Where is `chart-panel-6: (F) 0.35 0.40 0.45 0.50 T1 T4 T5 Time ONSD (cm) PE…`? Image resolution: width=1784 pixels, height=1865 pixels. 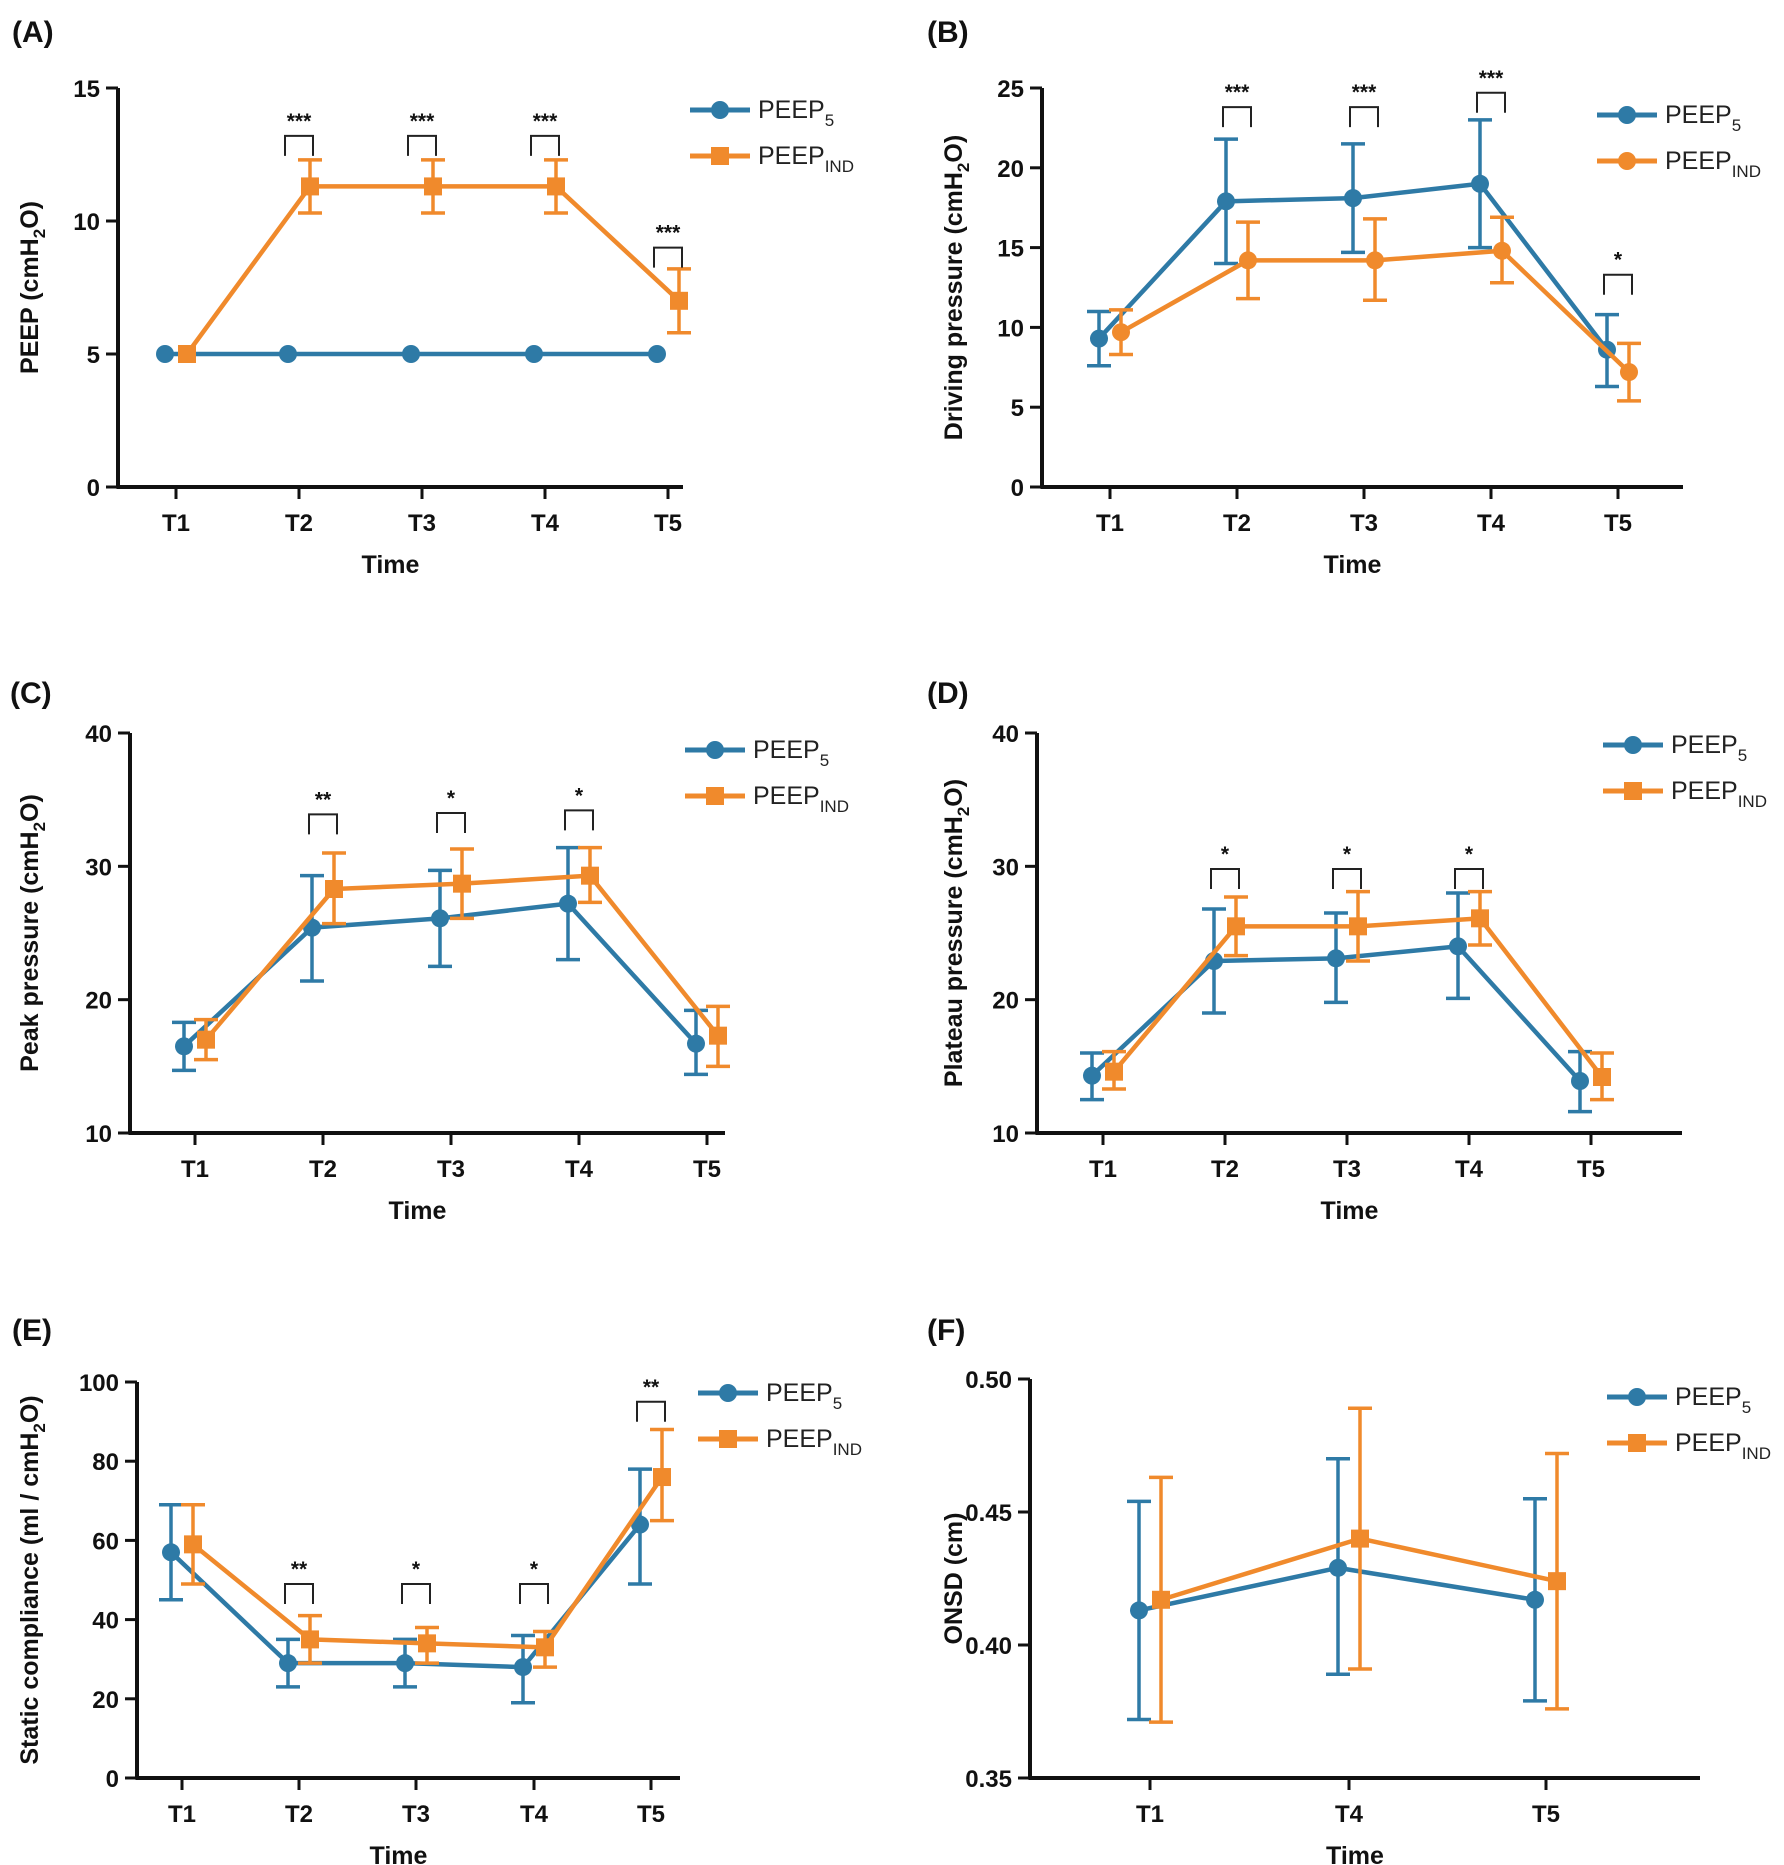 chart-panel-6: (F) 0.35 0.40 0.45 0.50 T1 T4 T5 Time ONSD (cm) PE… is located at coordinates (1349, 1589).